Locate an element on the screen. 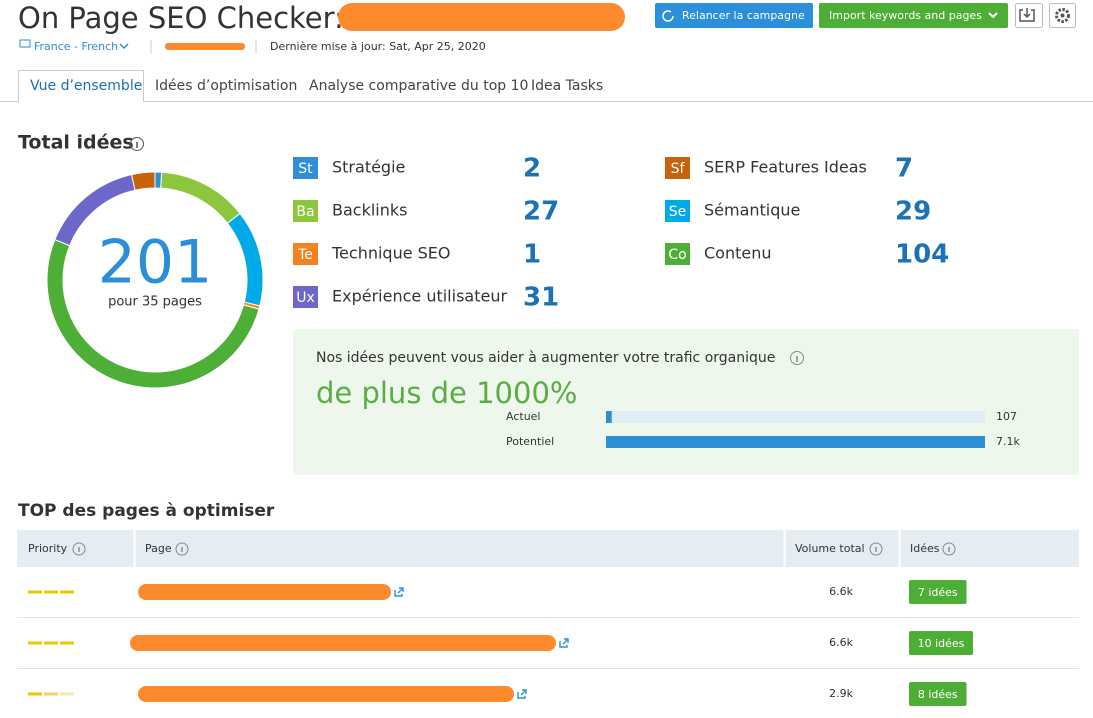  gear-center is located at coordinates (1062, 15).